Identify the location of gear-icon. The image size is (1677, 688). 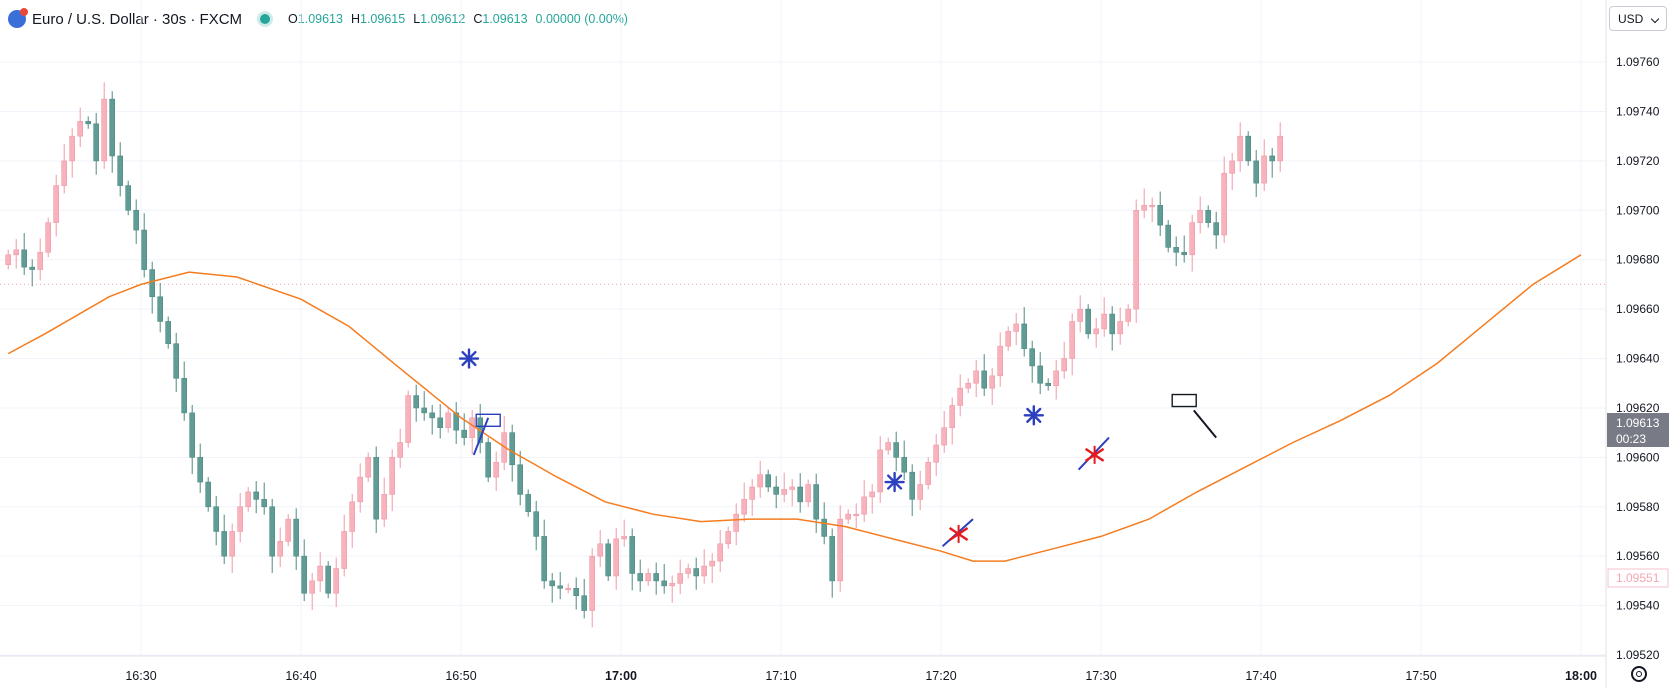
(1639, 674).